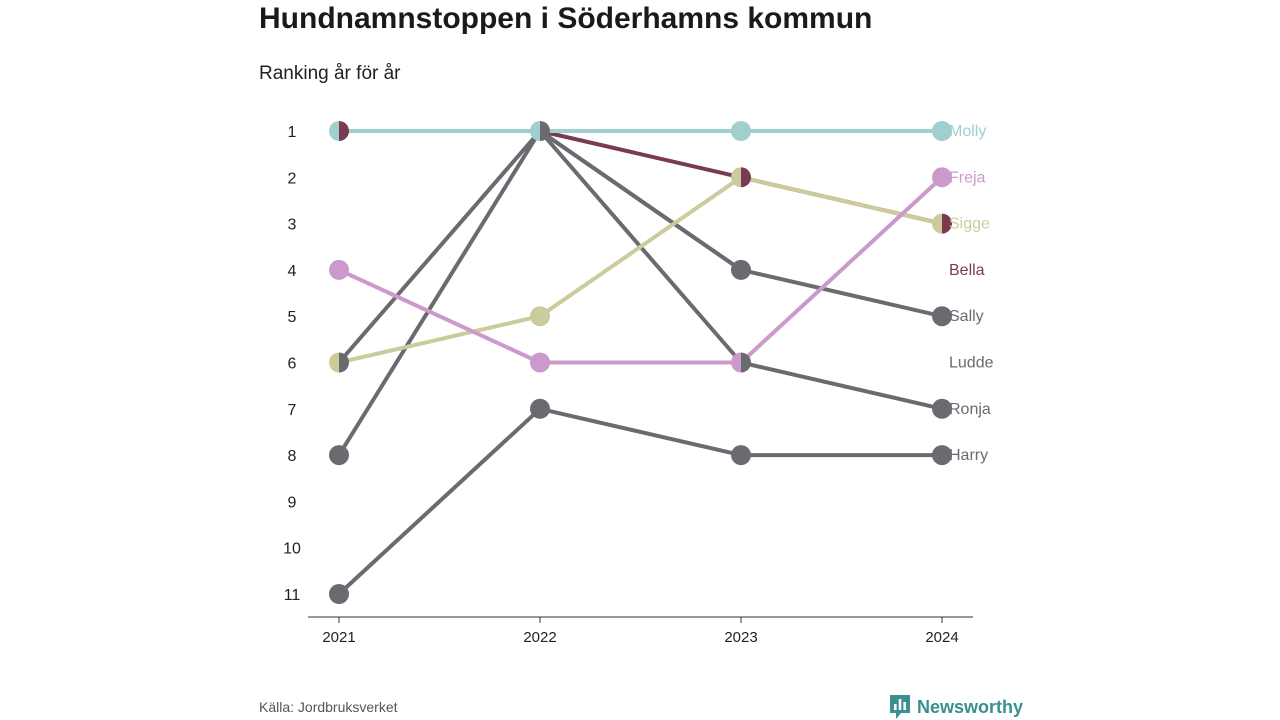 This screenshot has width=1280, height=720. Describe the element at coordinates (292, 225) in the screenshot. I see `y-tick-label: 3` at that location.